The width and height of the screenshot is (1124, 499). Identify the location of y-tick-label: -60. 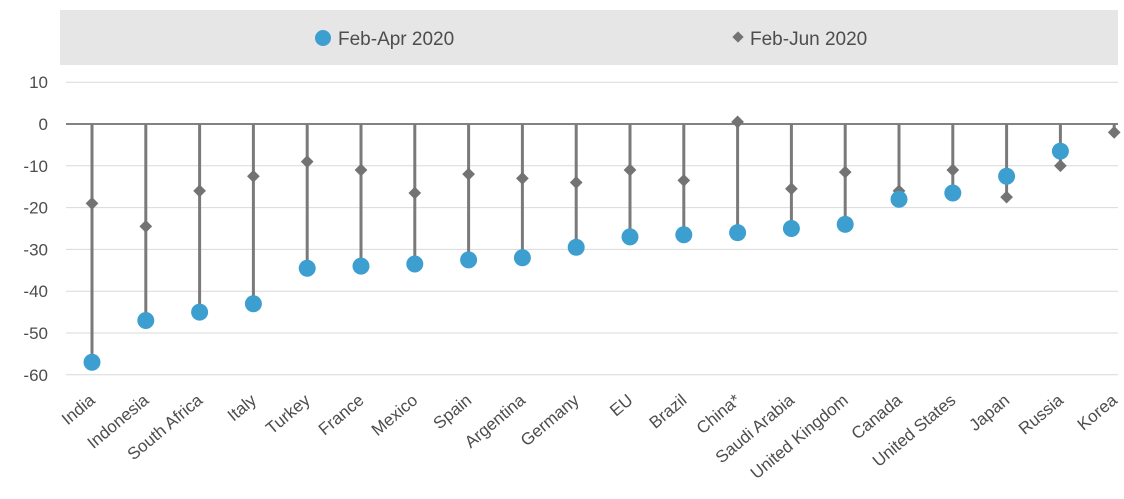
(35, 375).